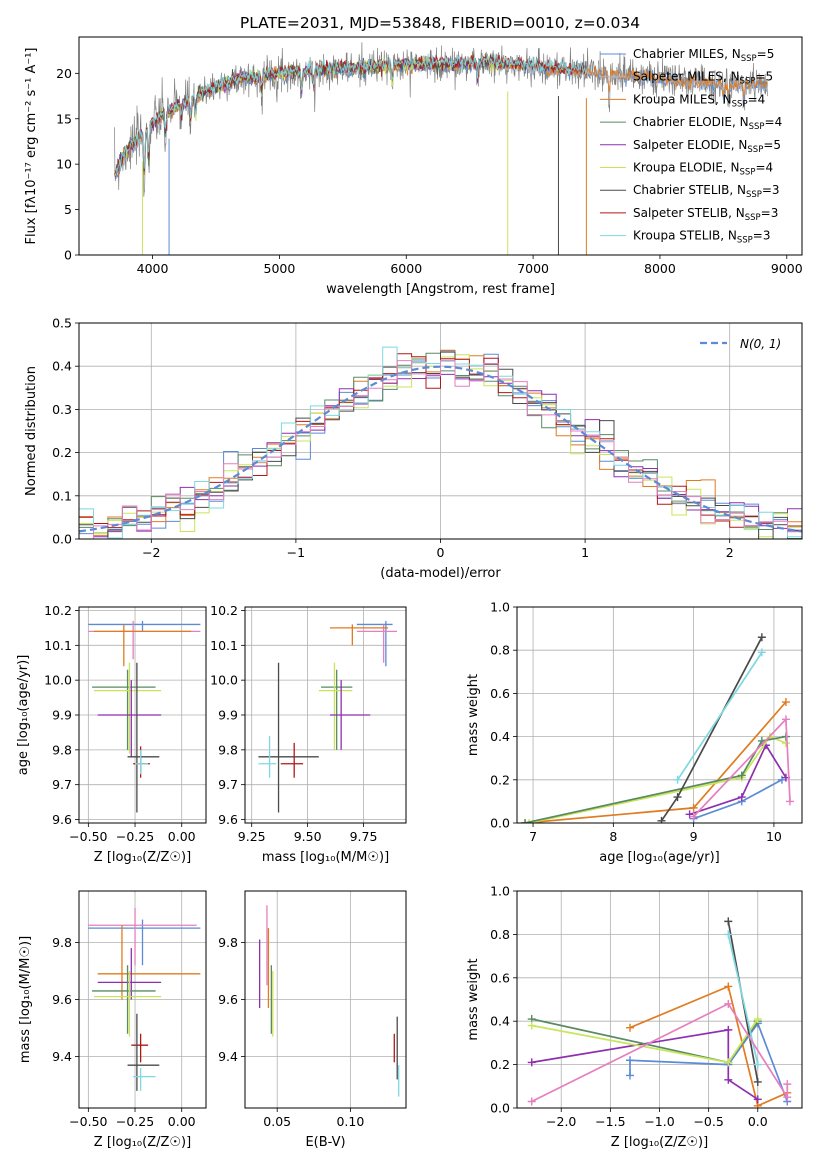 The height and width of the screenshot is (1170, 819). Describe the element at coordinates (707, 146) in the screenshot. I see `legend-entry: Salpeter ELODIE, NSSP=5` at that location.